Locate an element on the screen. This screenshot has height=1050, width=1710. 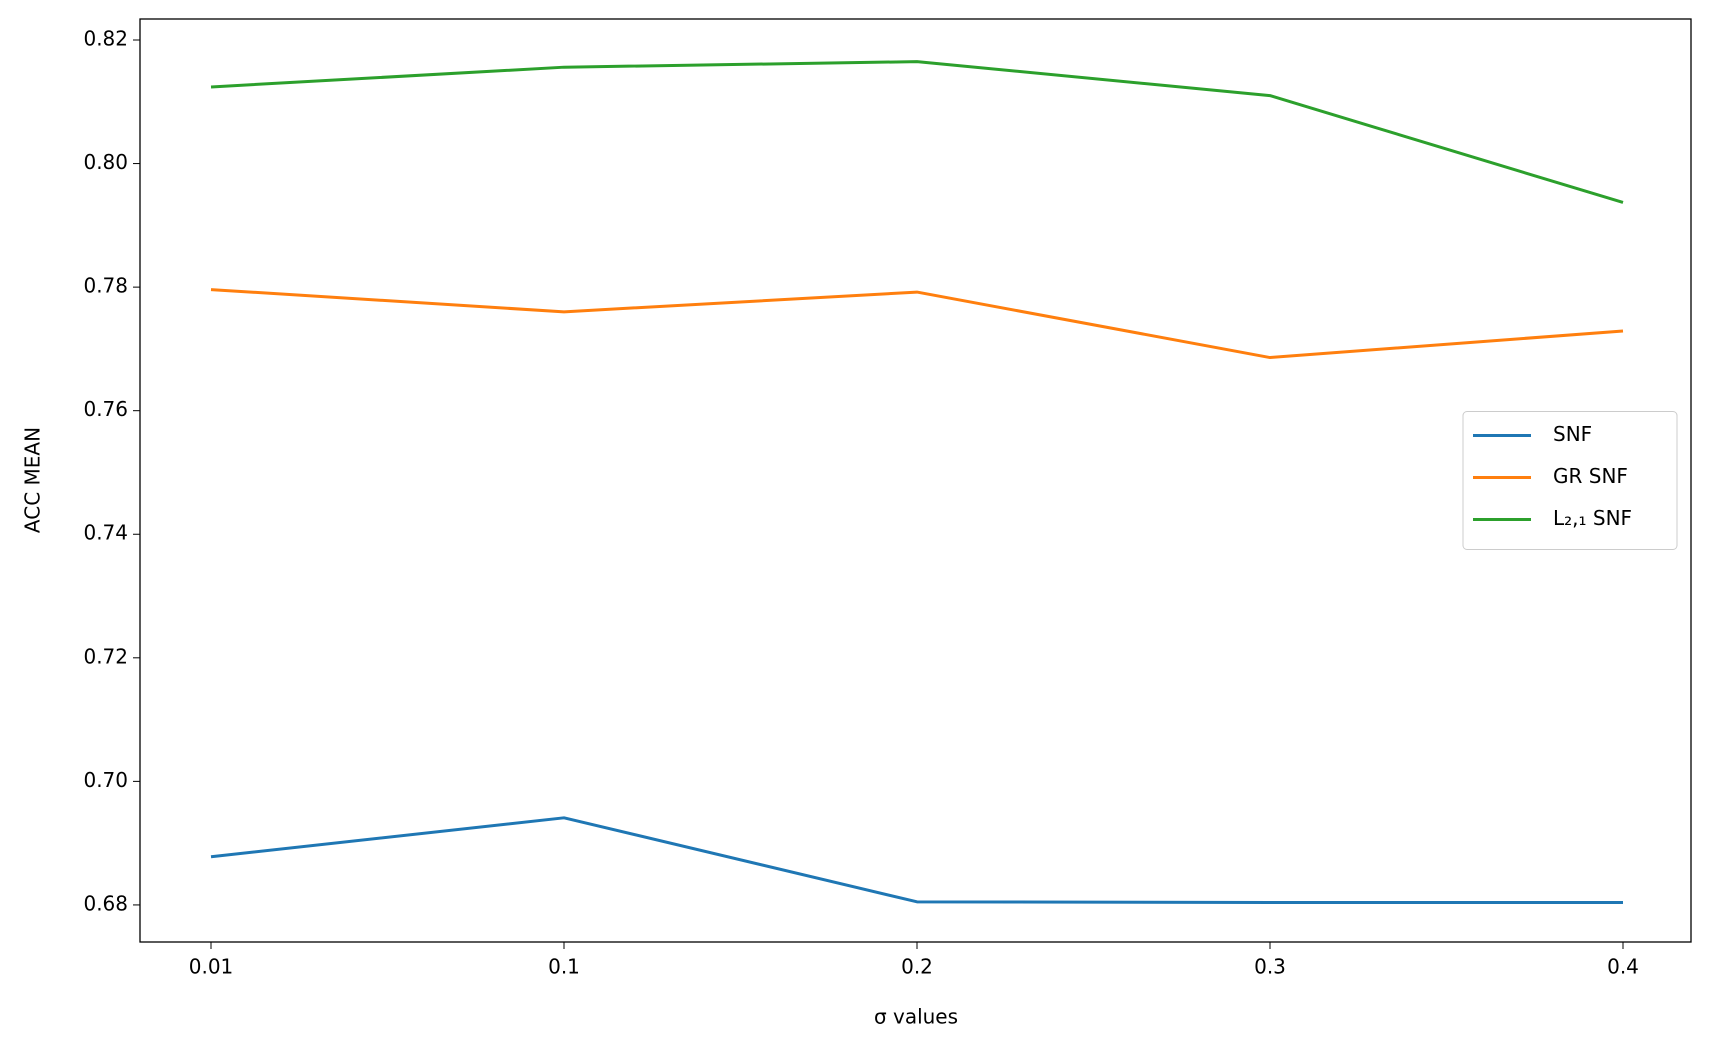
x-tick-label: 0.2 is located at coordinates (917, 967).